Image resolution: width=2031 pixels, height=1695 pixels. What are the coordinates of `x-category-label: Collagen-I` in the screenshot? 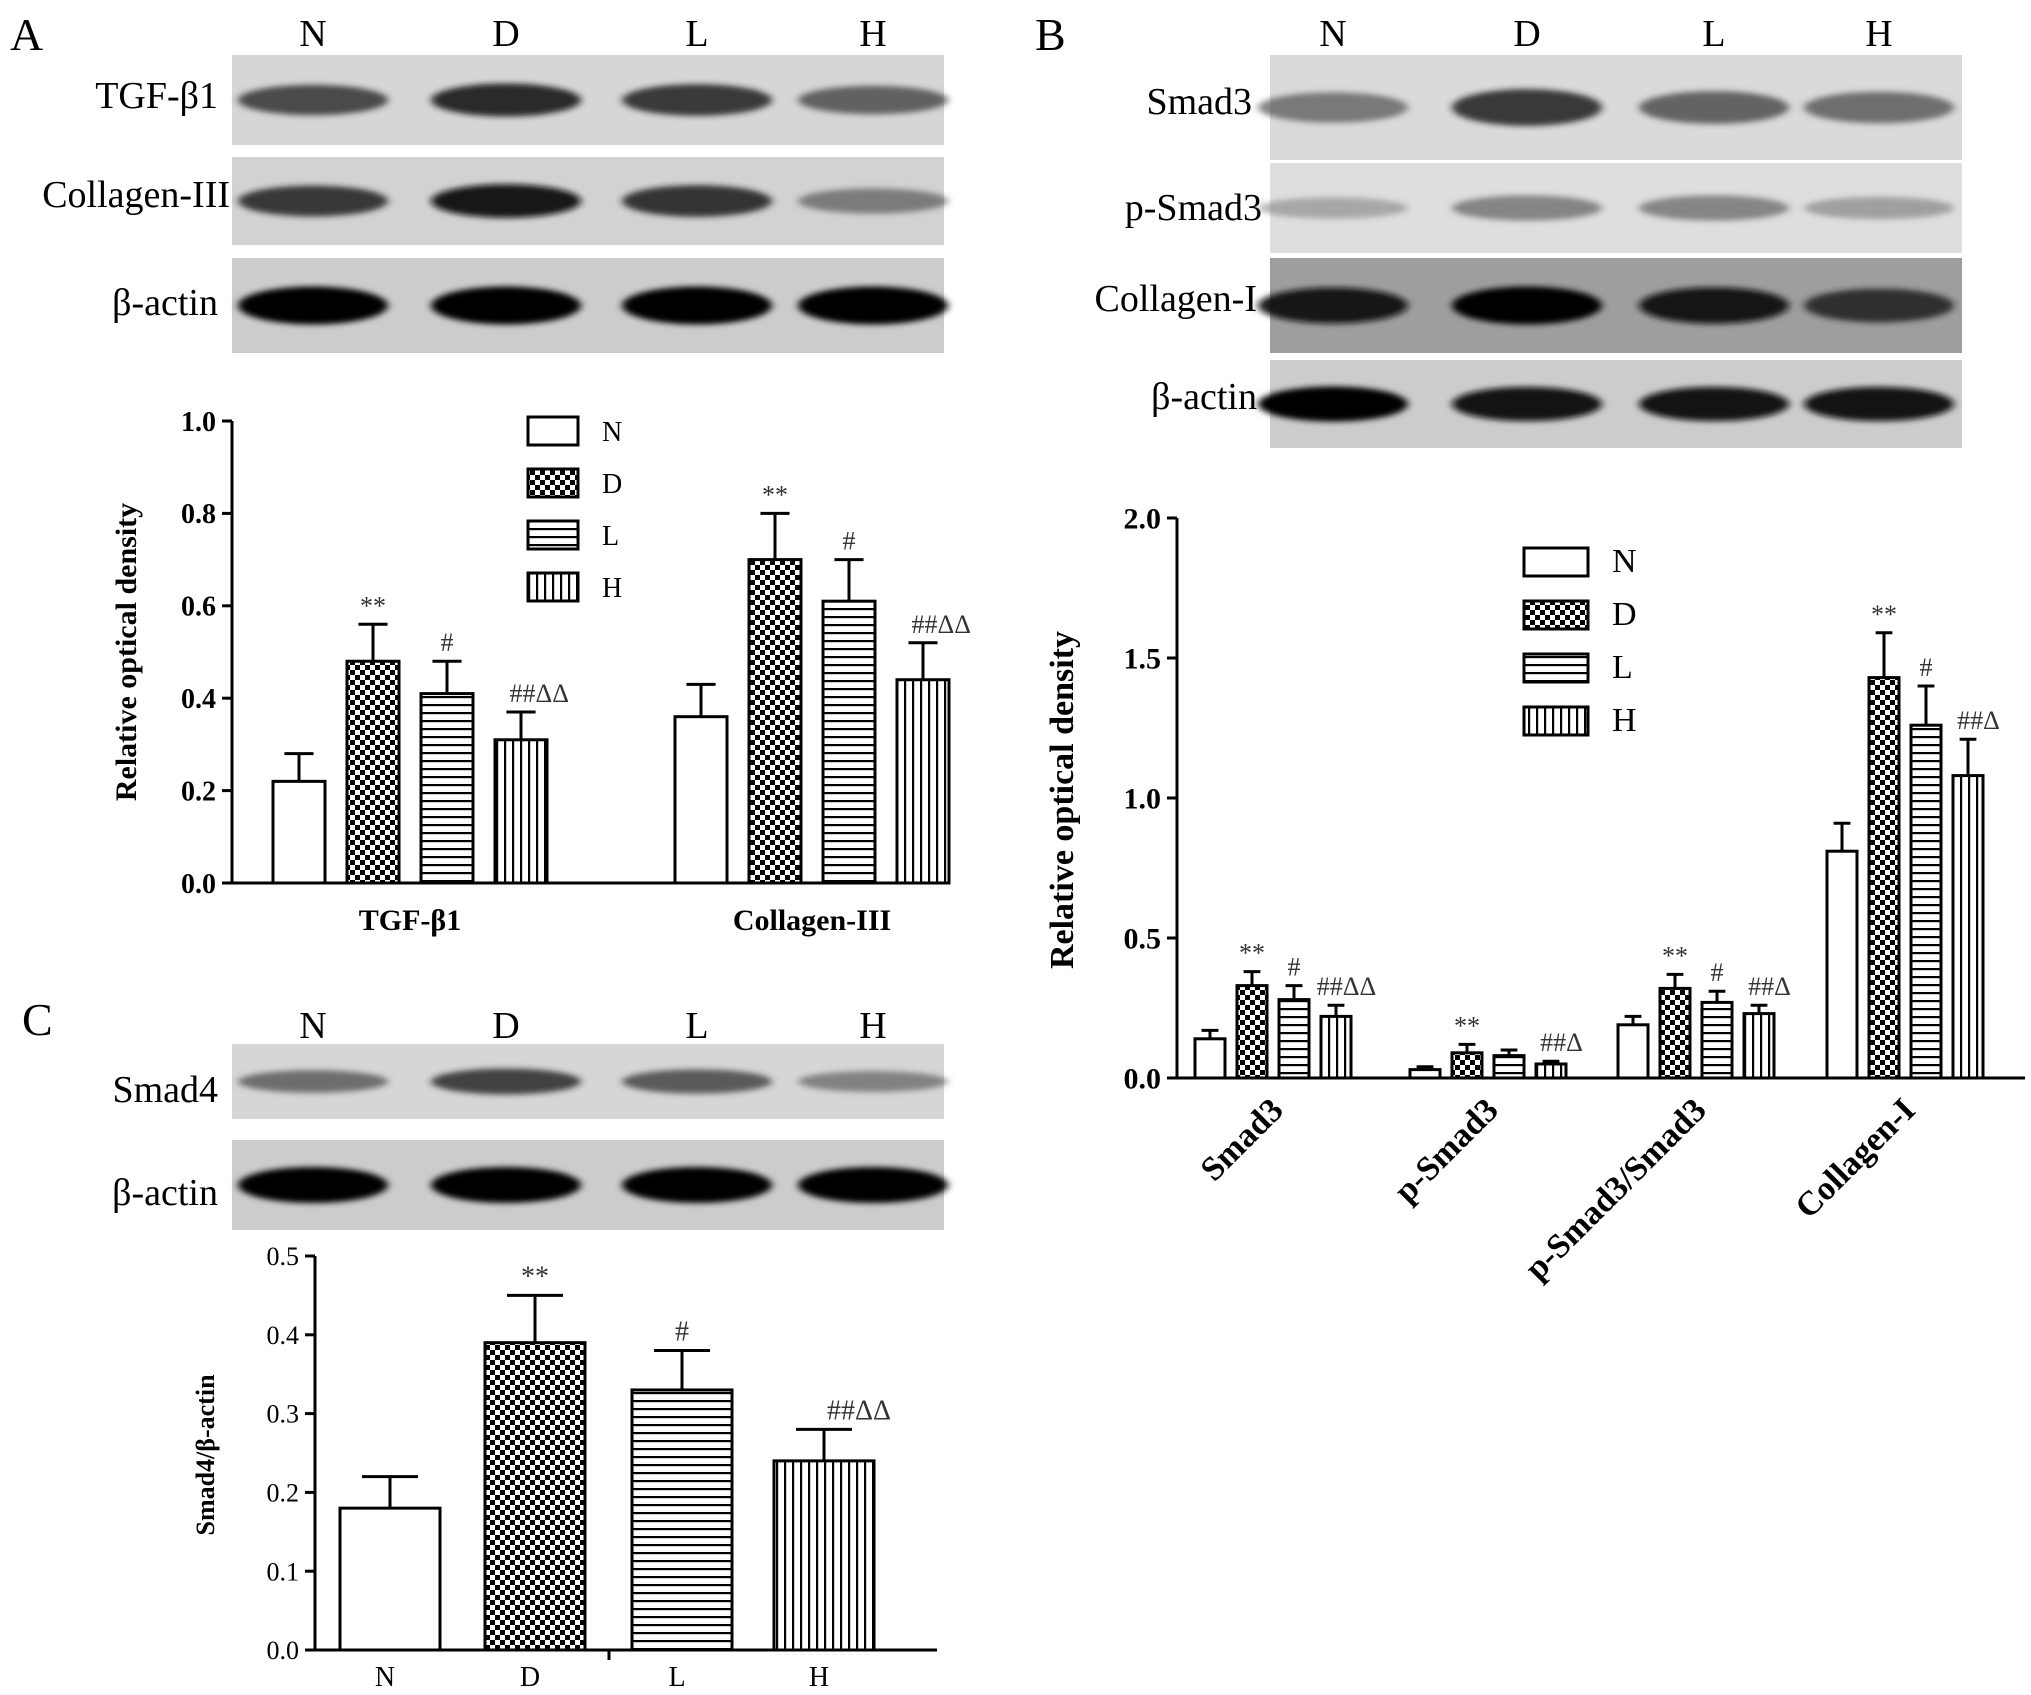 It's located at (1855, 1158).